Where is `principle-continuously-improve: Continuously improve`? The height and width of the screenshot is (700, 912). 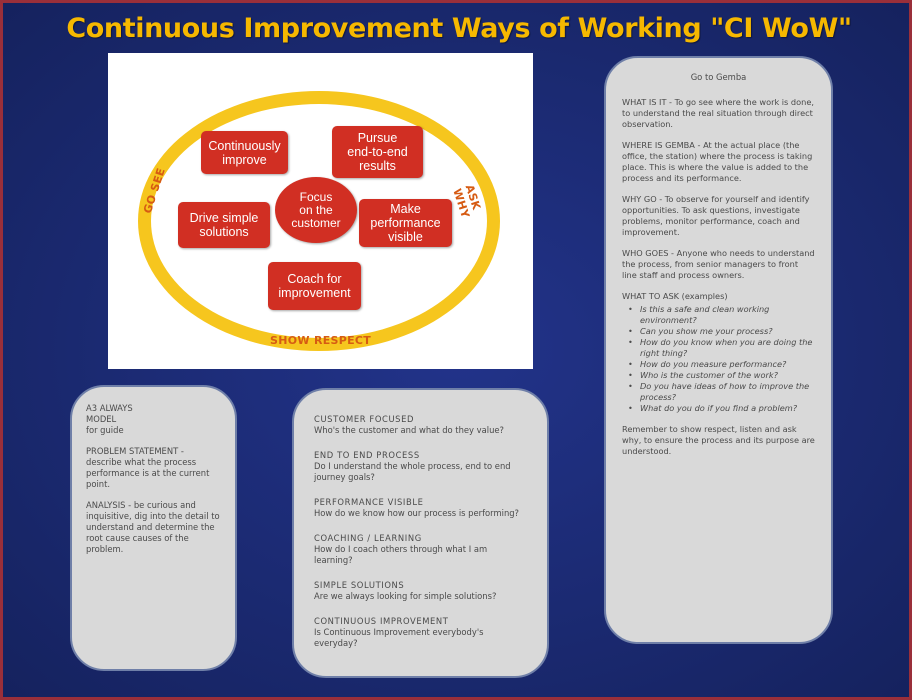
principle-continuously-improve: Continuously improve is located at coordinates (244, 152).